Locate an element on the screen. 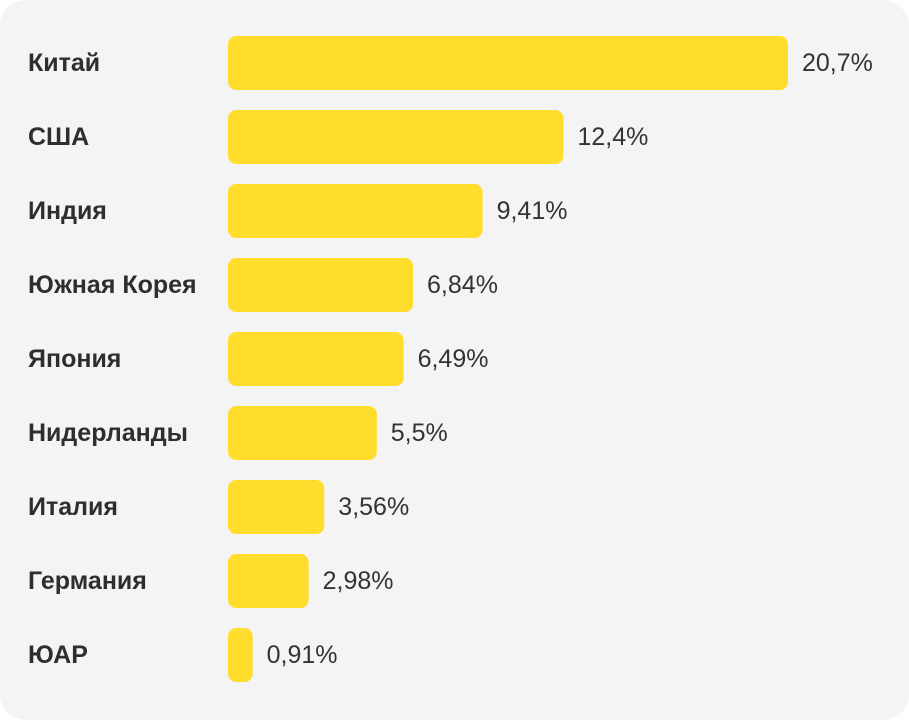 The image size is (909, 720). category-label: Нидерланды is located at coordinates (108, 433).